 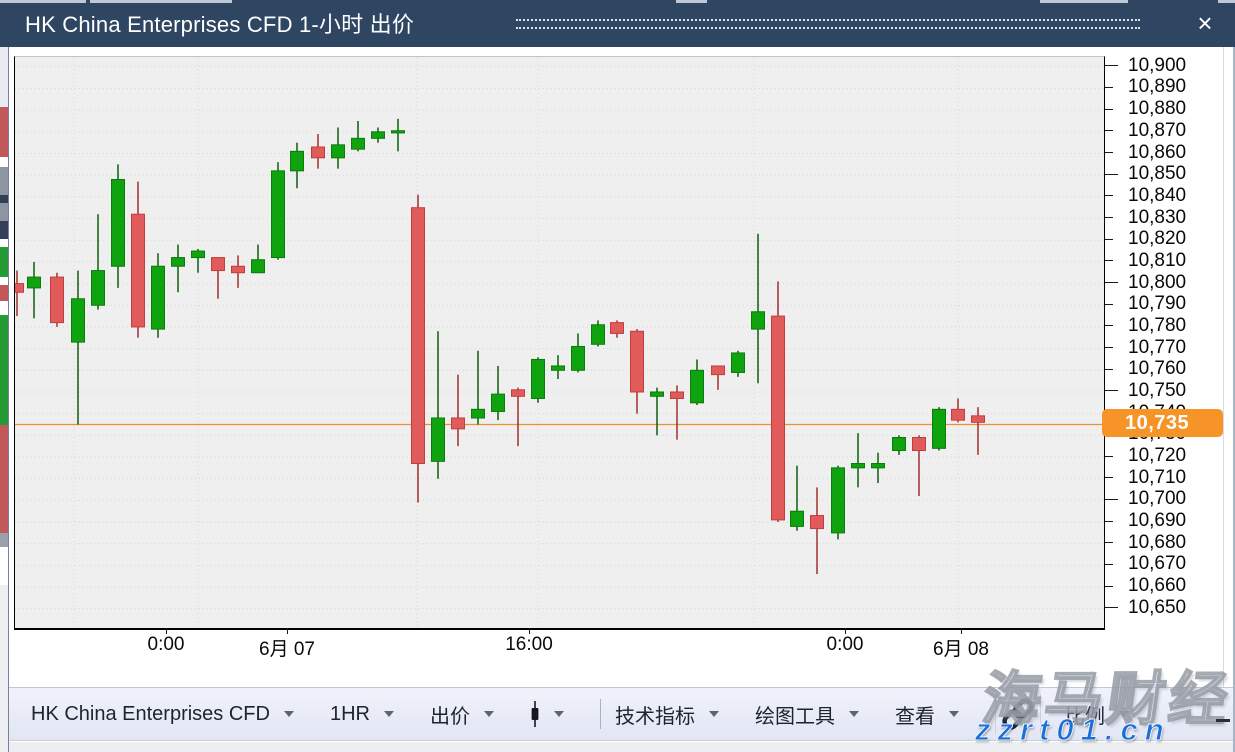 I want to click on price-type-dropdown: 出价, so click(x=462, y=714).